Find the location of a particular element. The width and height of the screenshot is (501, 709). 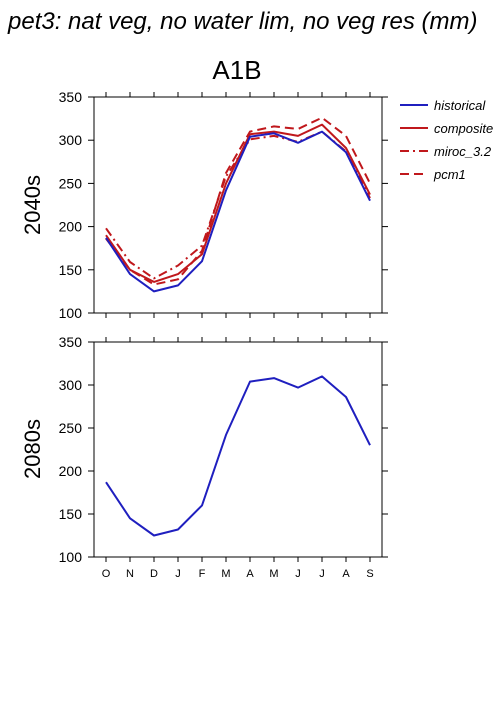

x-tick-label: N is located at coordinates (130, 574).